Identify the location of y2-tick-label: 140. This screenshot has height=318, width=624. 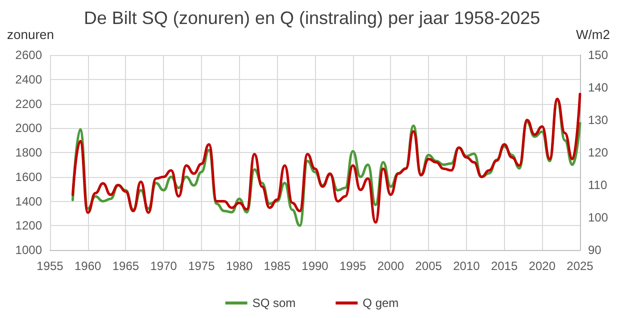
(598, 87).